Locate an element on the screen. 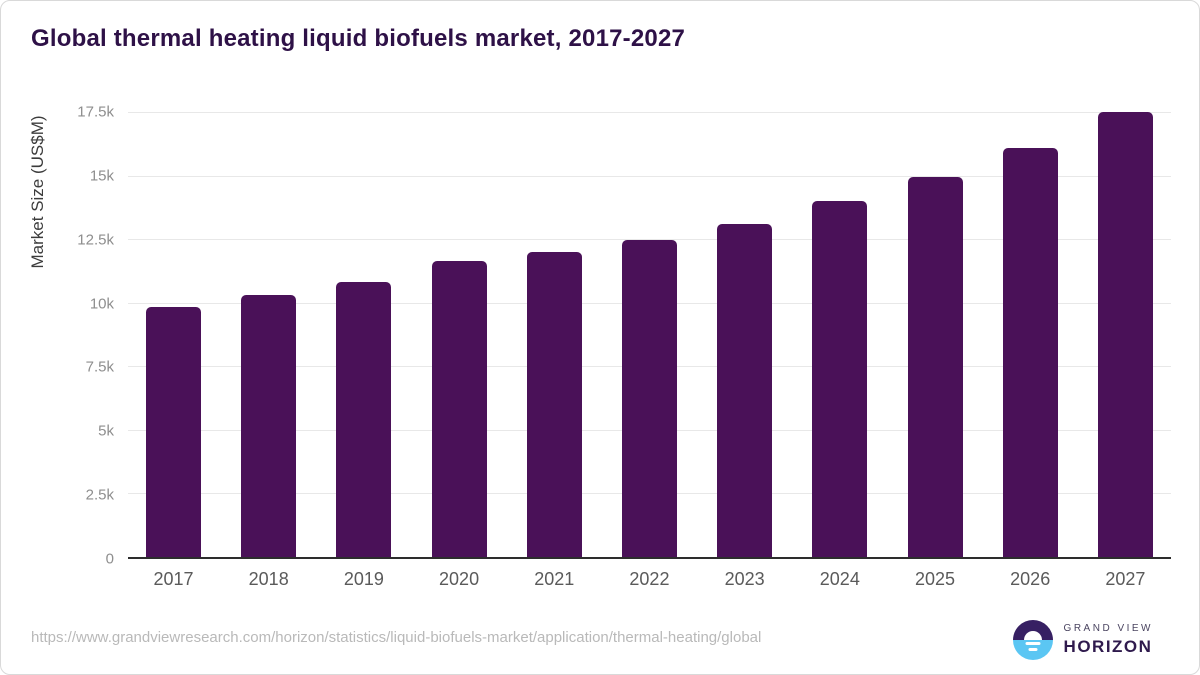 This screenshot has width=1200, height=675. bar-2018 is located at coordinates (269, 426).